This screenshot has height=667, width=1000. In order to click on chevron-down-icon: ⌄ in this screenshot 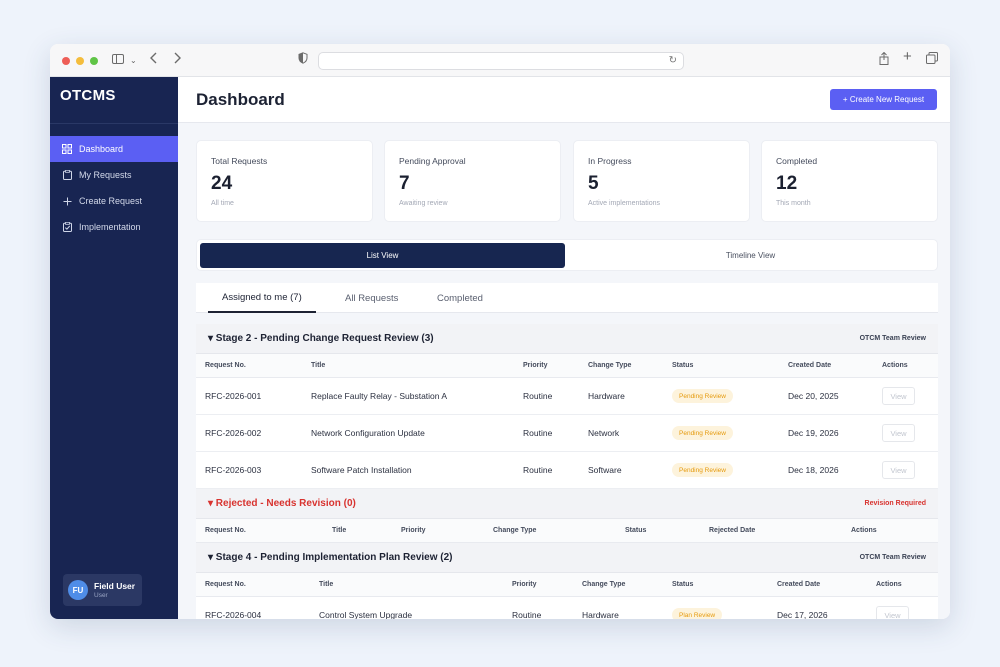, I will do `click(133, 60)`.